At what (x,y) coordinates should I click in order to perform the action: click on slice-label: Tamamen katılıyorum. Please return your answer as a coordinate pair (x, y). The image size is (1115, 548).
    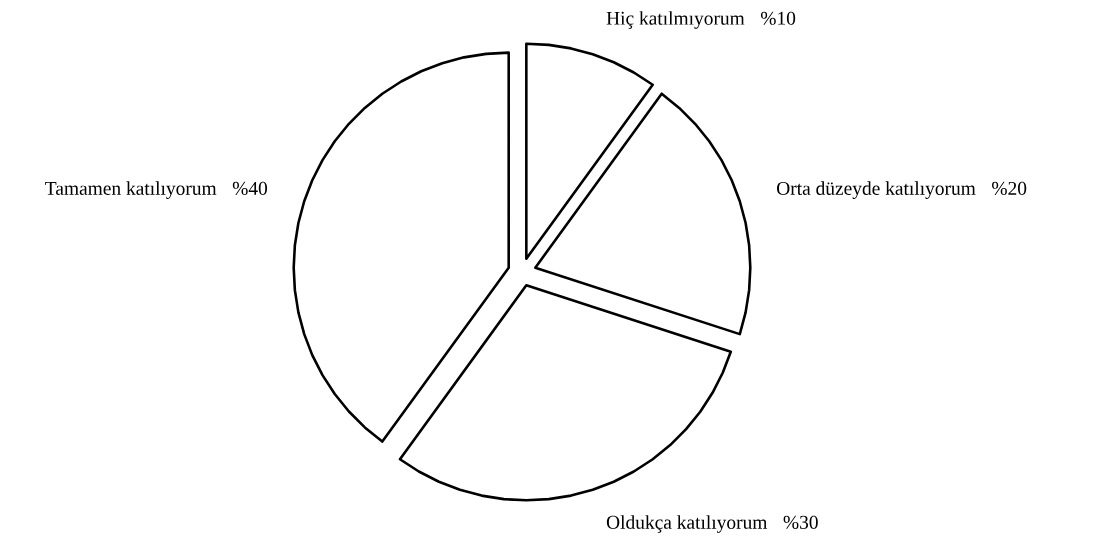
    Looking at the image, I should click on (131, 190).